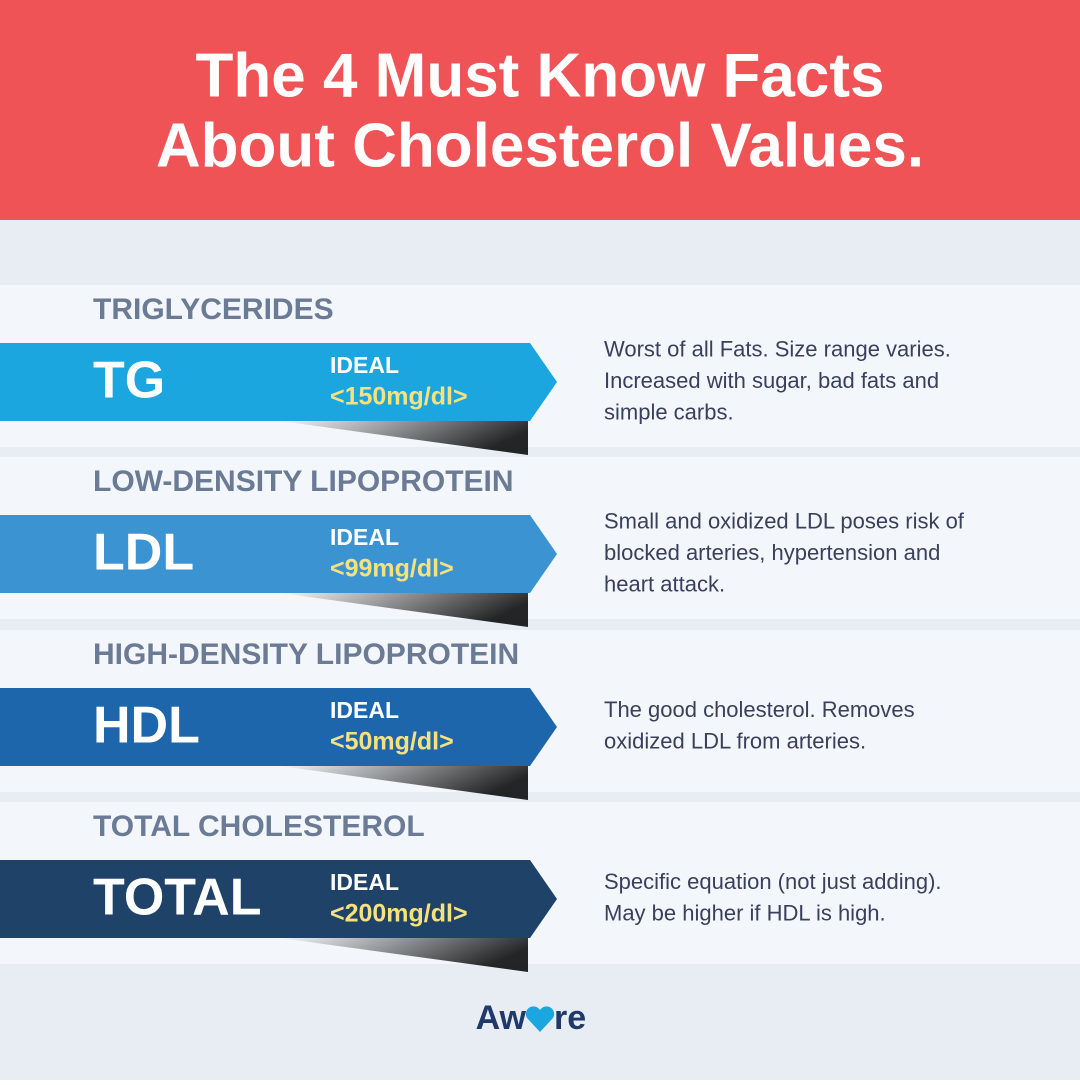 The image size is (1080, 1085). I want to click on description-line: Specific equation (not just adding)., so click(773, 881).